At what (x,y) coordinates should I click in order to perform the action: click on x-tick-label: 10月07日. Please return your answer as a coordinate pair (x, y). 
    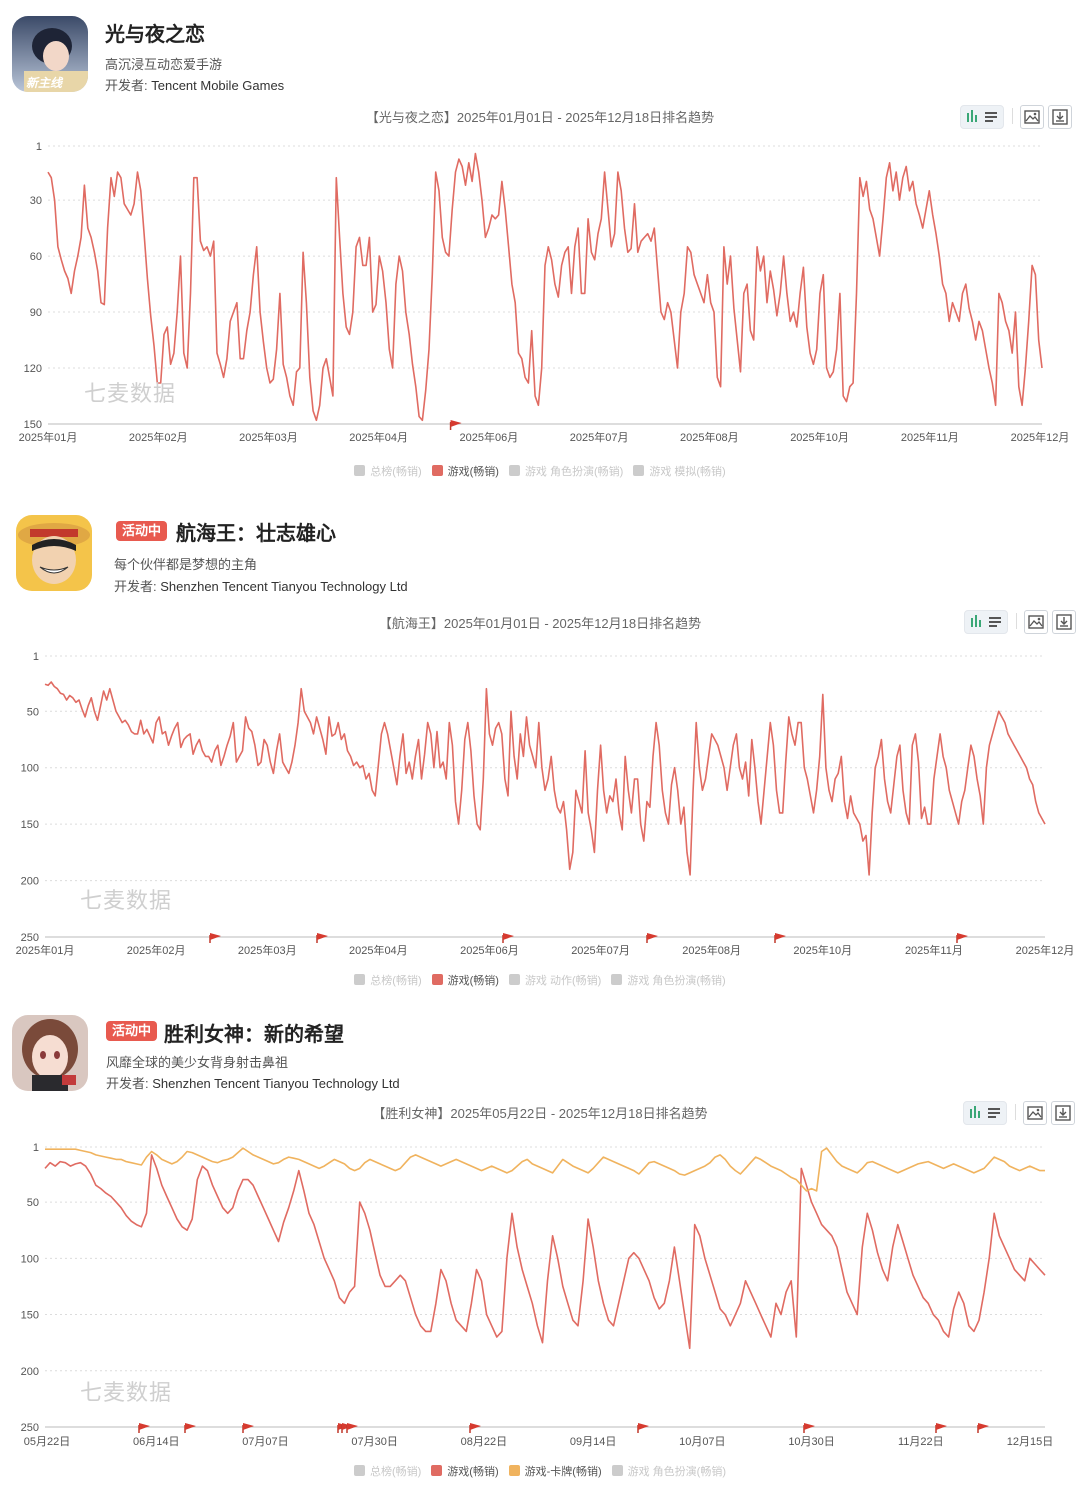
    Looking at the image, I should click on (702, 1442).